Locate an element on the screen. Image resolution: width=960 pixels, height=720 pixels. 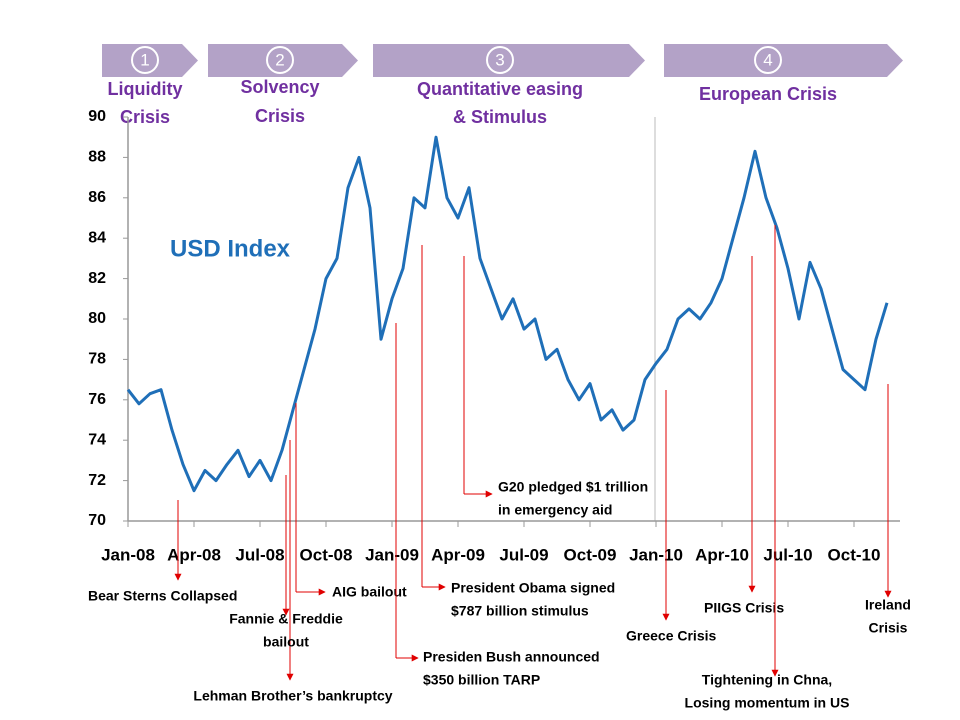
phase-number: 2 is located at coordinates (279, 59).